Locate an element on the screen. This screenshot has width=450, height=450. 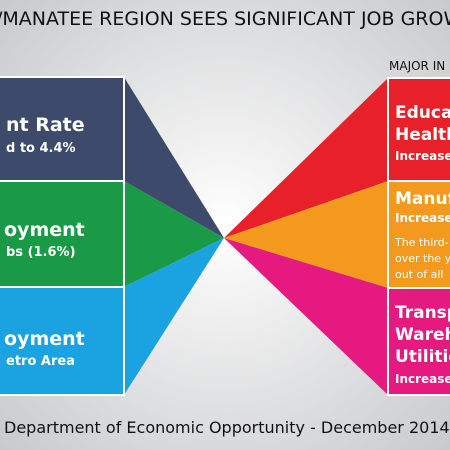
panel-text: Health is located at coordinates (422, 135).